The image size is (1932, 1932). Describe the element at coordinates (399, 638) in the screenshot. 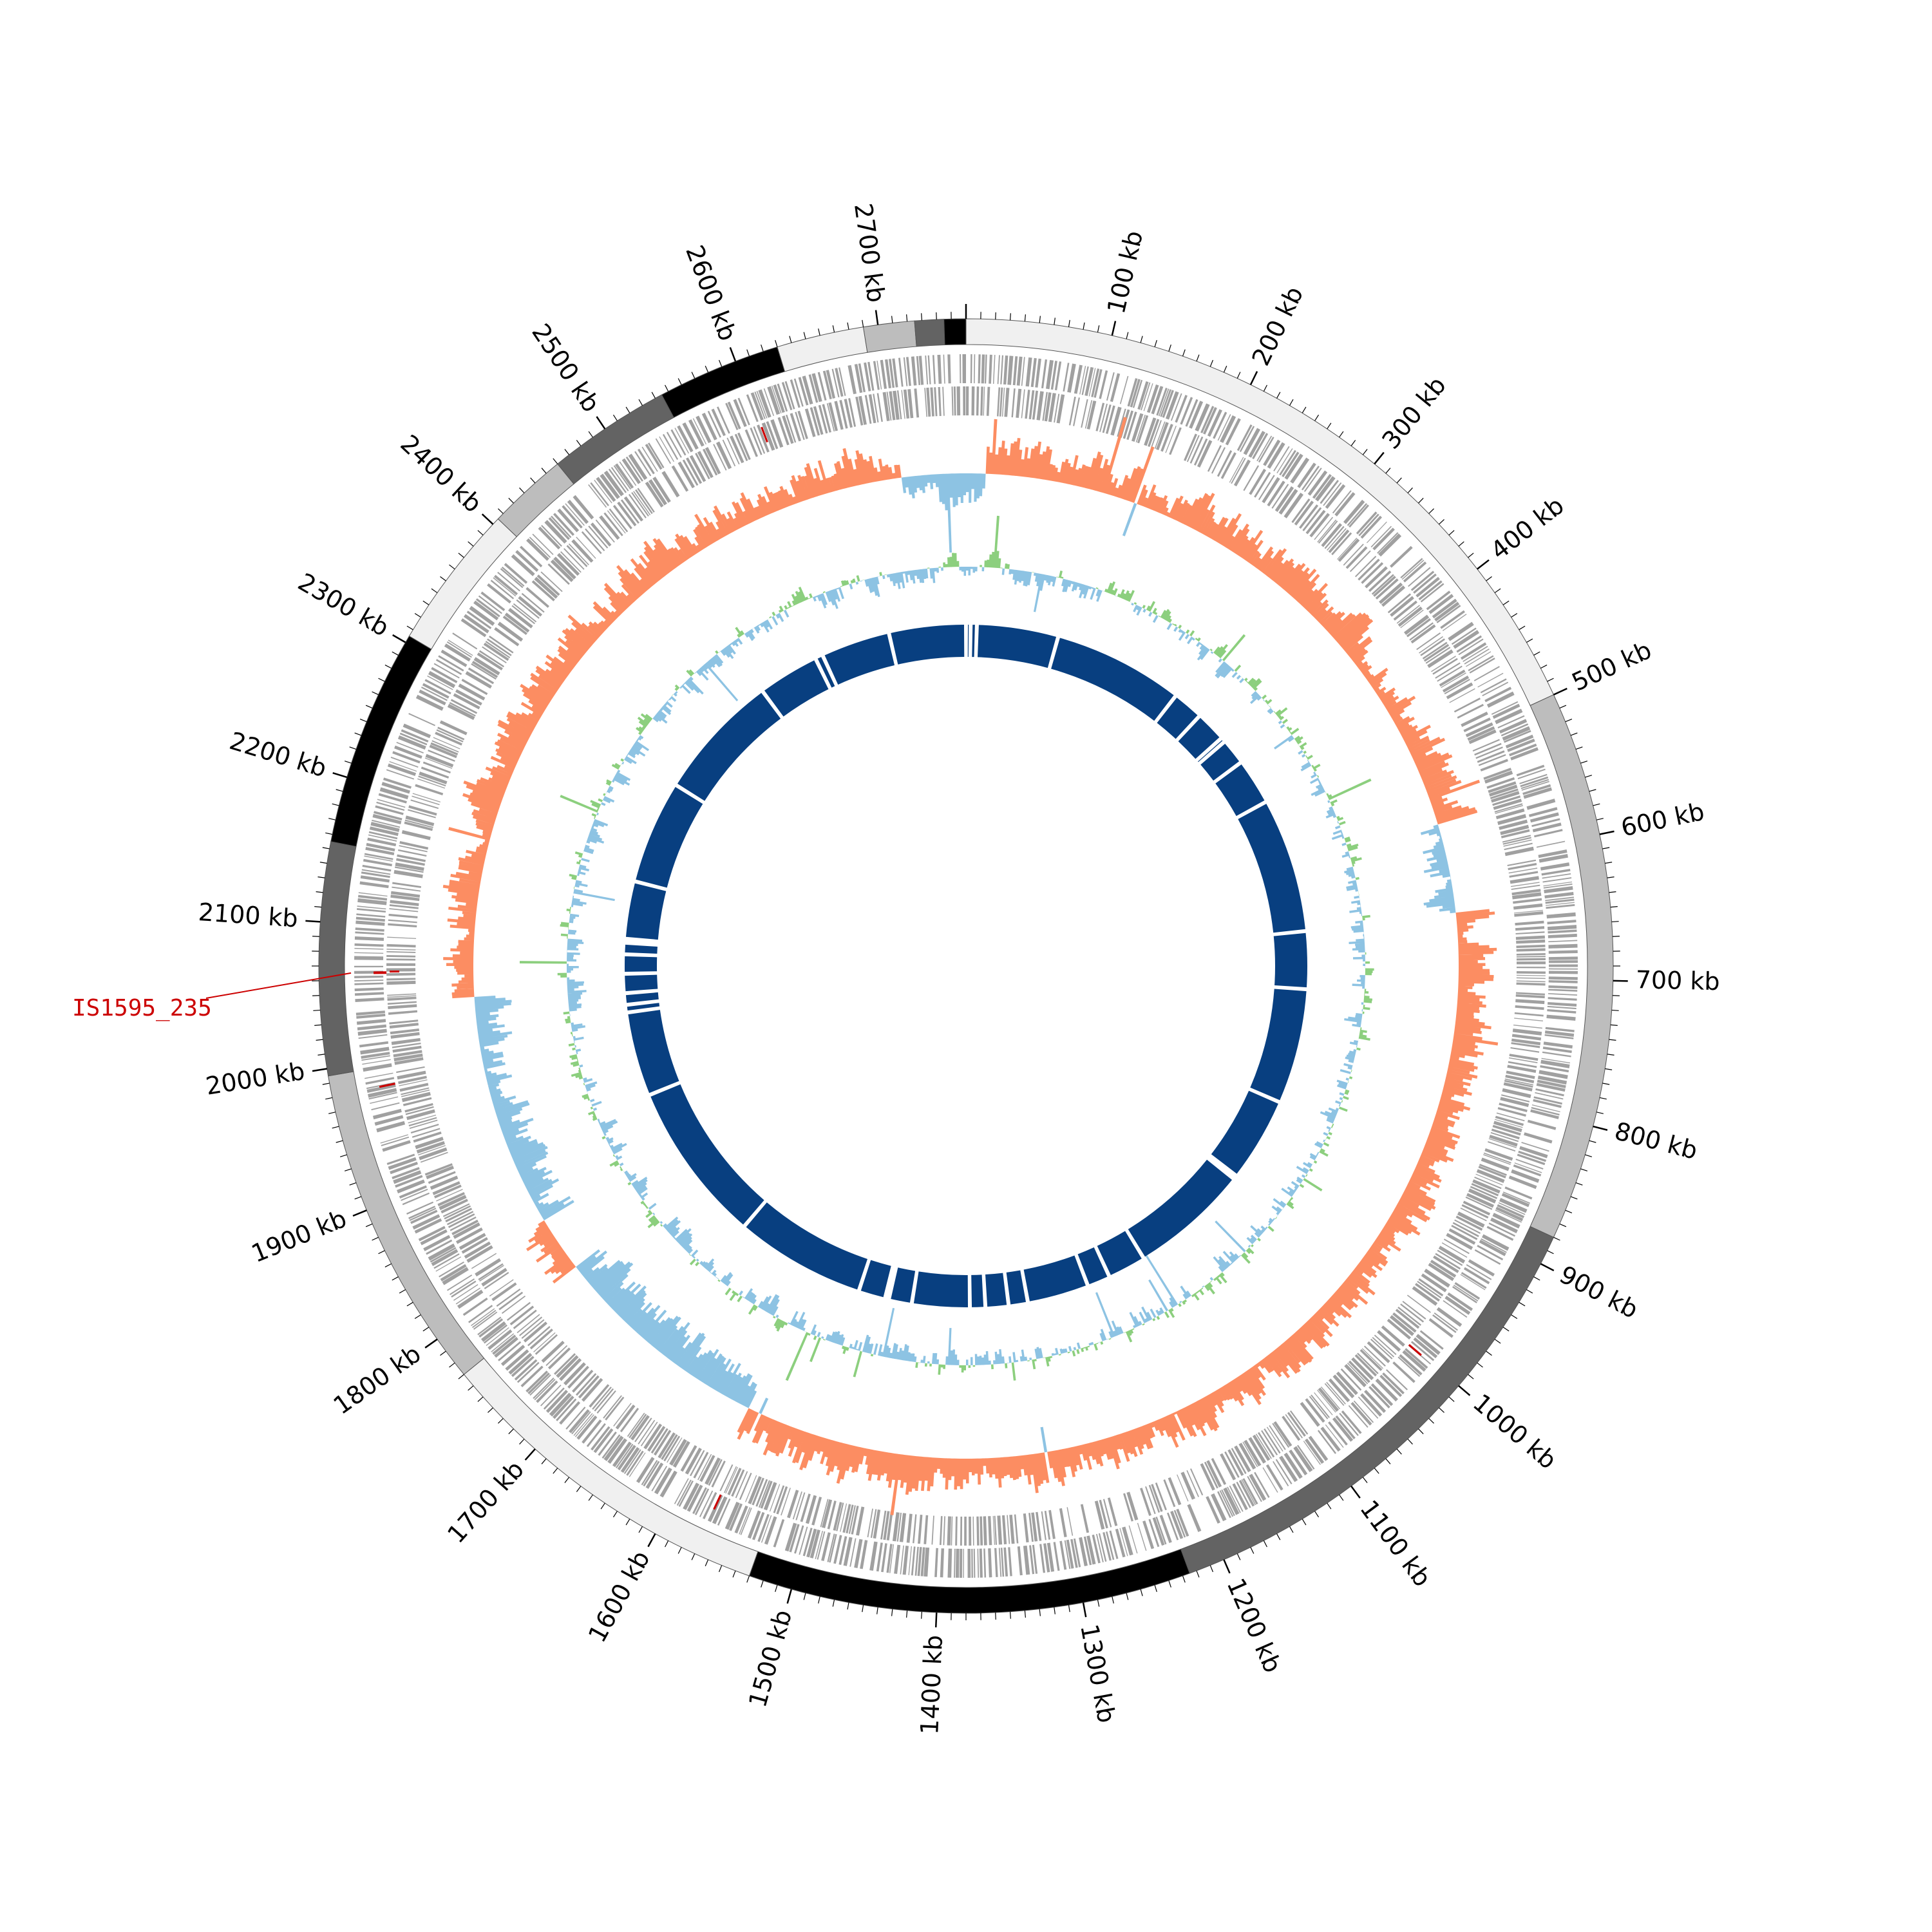

I see `major-tick` at that location.